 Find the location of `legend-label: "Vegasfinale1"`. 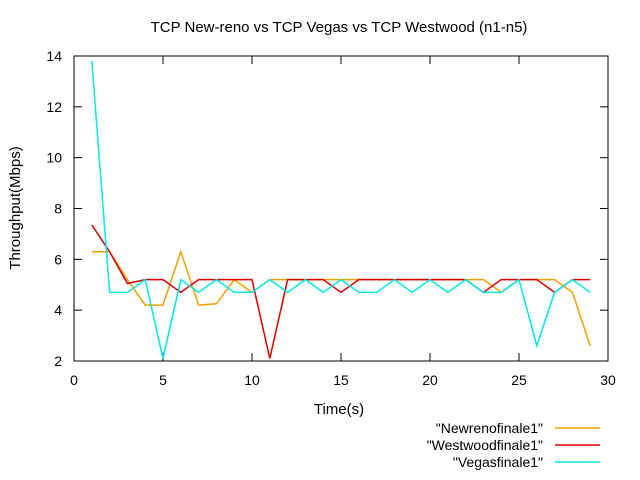

legend-label: "Vegasfinale1" is located at coordinates (498, 462).